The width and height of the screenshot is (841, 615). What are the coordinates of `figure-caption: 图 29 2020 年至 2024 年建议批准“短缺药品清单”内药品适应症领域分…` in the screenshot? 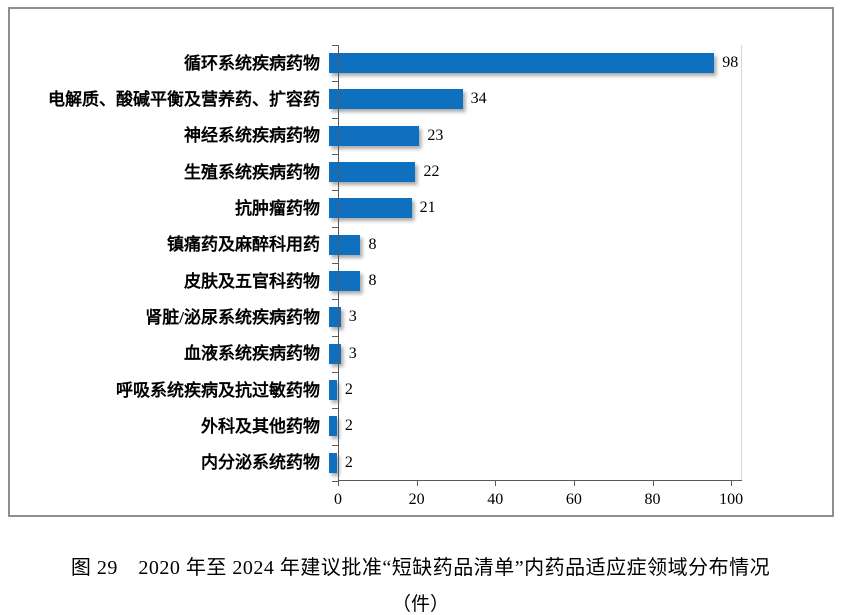 It's located at (420, 568).